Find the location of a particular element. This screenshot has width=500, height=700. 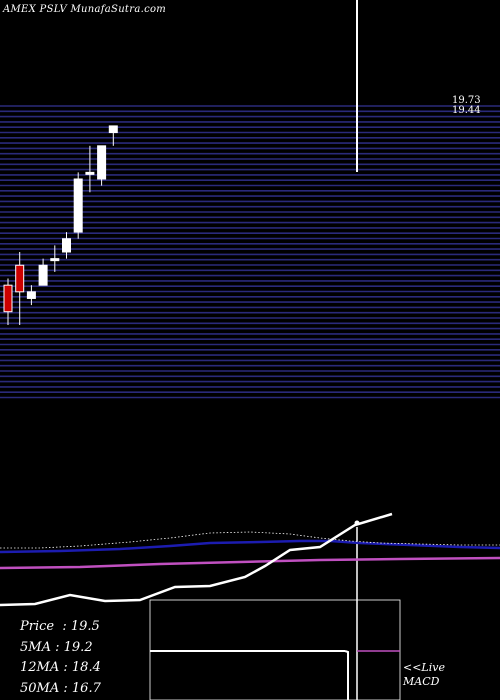

ma-dotted-line is located at coordinates (250, 540).